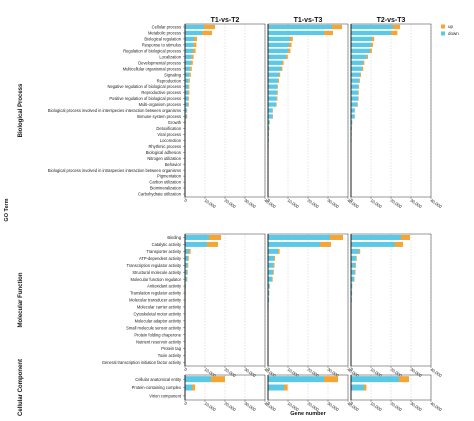 The width and height of the screenshot is (474, 421). Describe the element at coordinates (155, 279) in the screenshot. I see `category-label: Molecular function regulator` at that location.